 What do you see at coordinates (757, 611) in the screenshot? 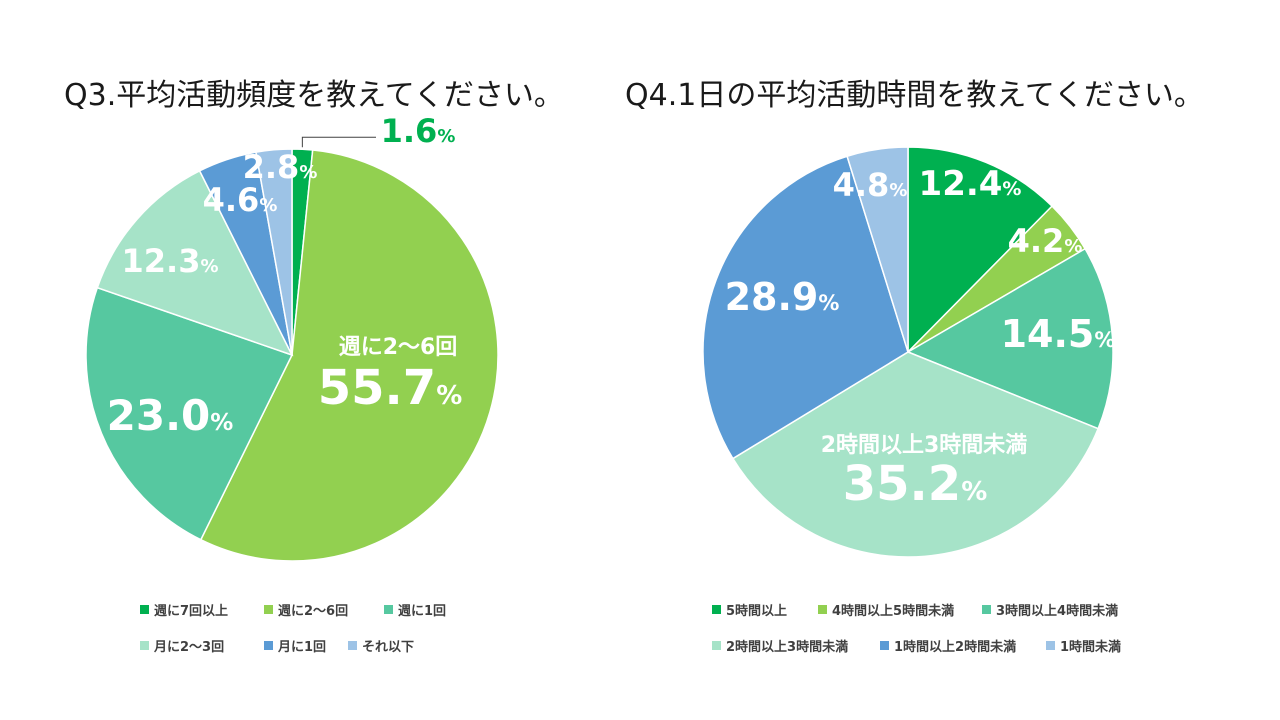
I see `legend-label: 5時間以上` at bounding box center [757, 611].